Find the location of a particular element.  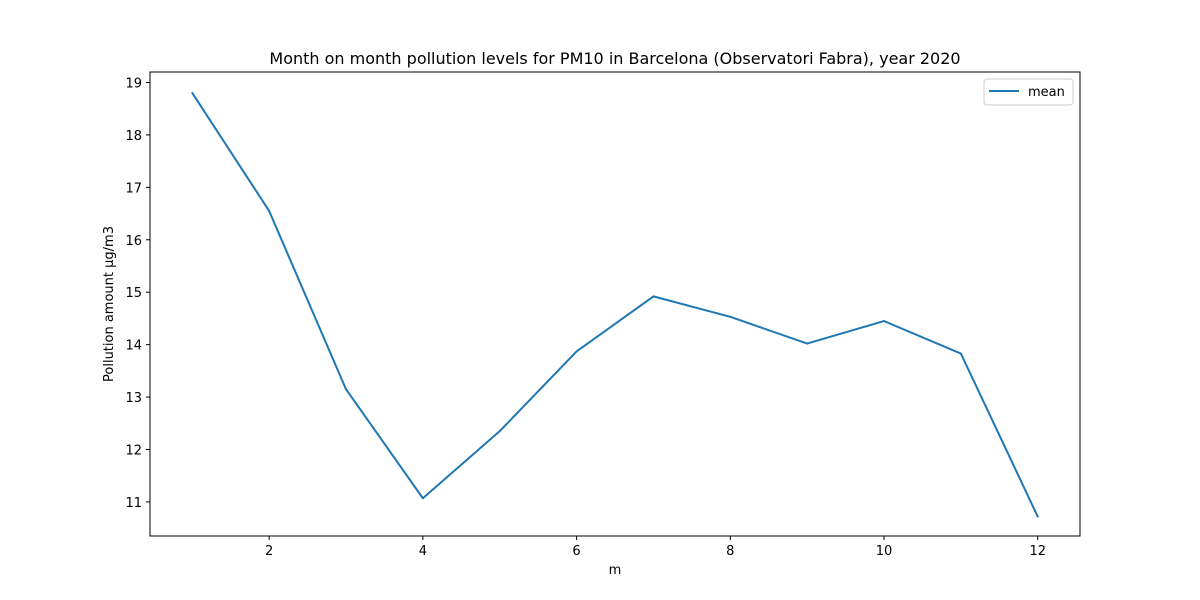

y-tick-label: 15 is located at coordinates (133, 293).